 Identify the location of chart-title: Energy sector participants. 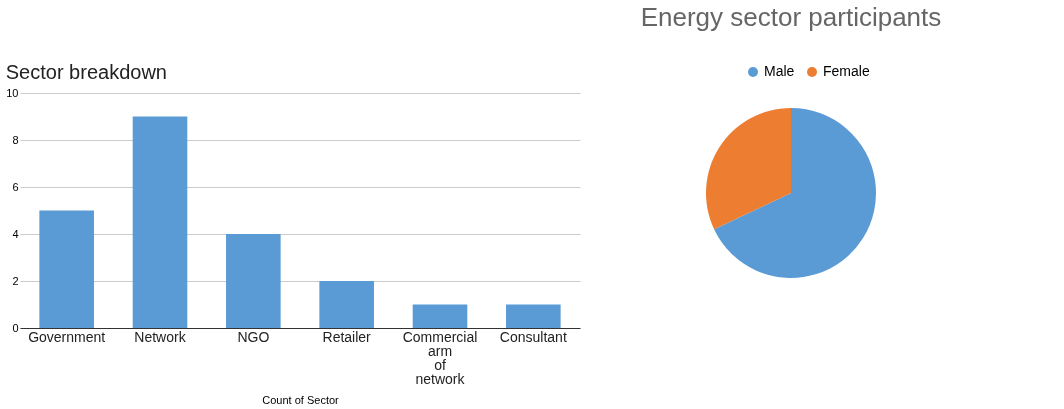
(791, 17).